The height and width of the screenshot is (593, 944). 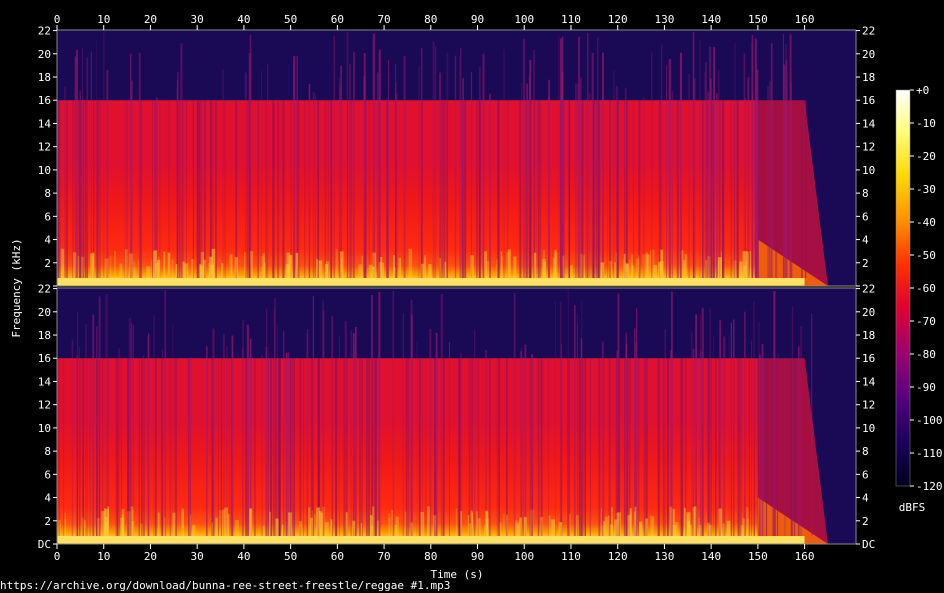 What do you see at coordinates (926, 387) in the screenshot?
I see `colorbar-tick-label: -90` at bounding box center [926, 387].